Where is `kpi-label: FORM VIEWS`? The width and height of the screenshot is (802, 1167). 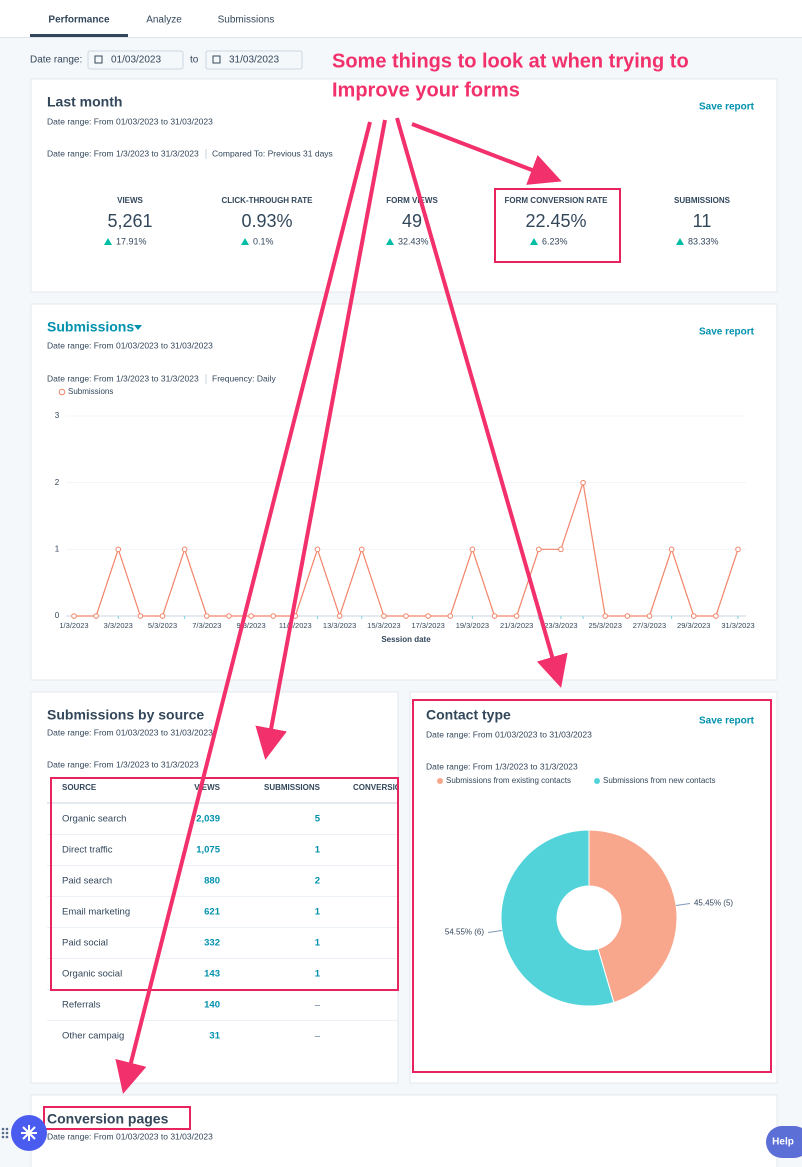
kpi-label: FORM VIEWS is located at coordinates (412, 200).